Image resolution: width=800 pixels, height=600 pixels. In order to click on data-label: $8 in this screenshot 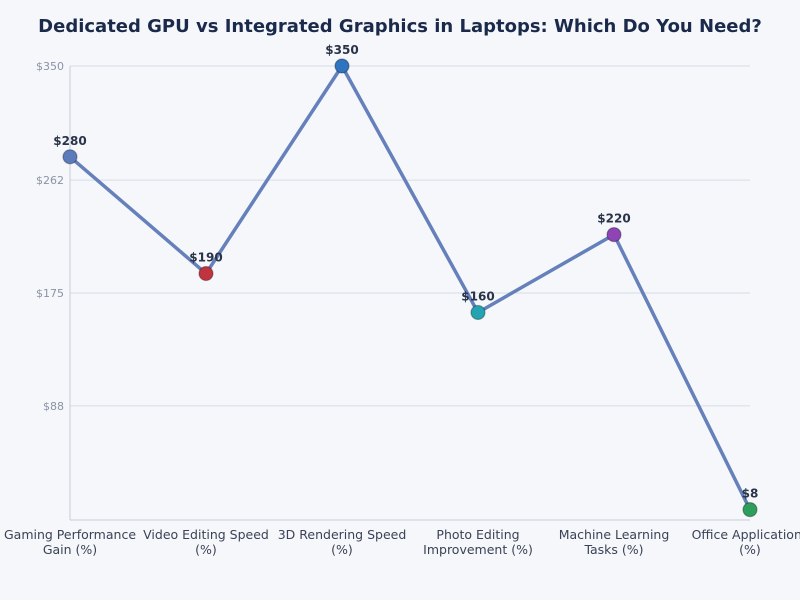, I will do `click(750, 494)`.